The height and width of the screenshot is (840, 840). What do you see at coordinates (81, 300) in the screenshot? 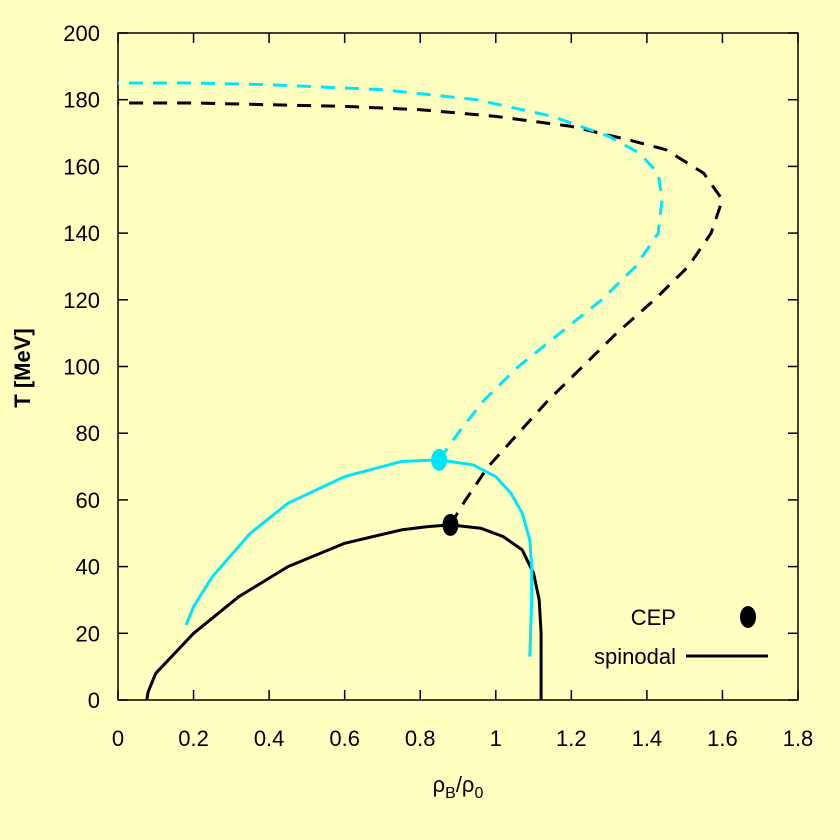
I see `y-tick-label: 120` at bounding box center [81, 300].